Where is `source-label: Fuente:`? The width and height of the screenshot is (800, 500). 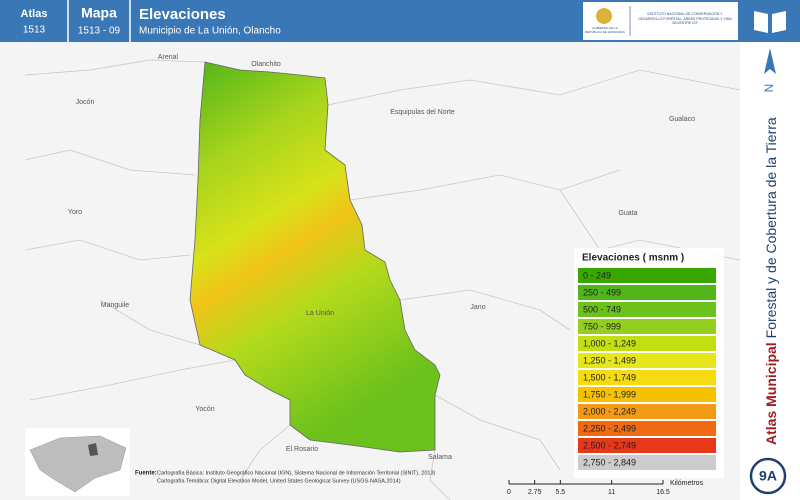 source-label: Fuente: is located at coordinates (146, 474).